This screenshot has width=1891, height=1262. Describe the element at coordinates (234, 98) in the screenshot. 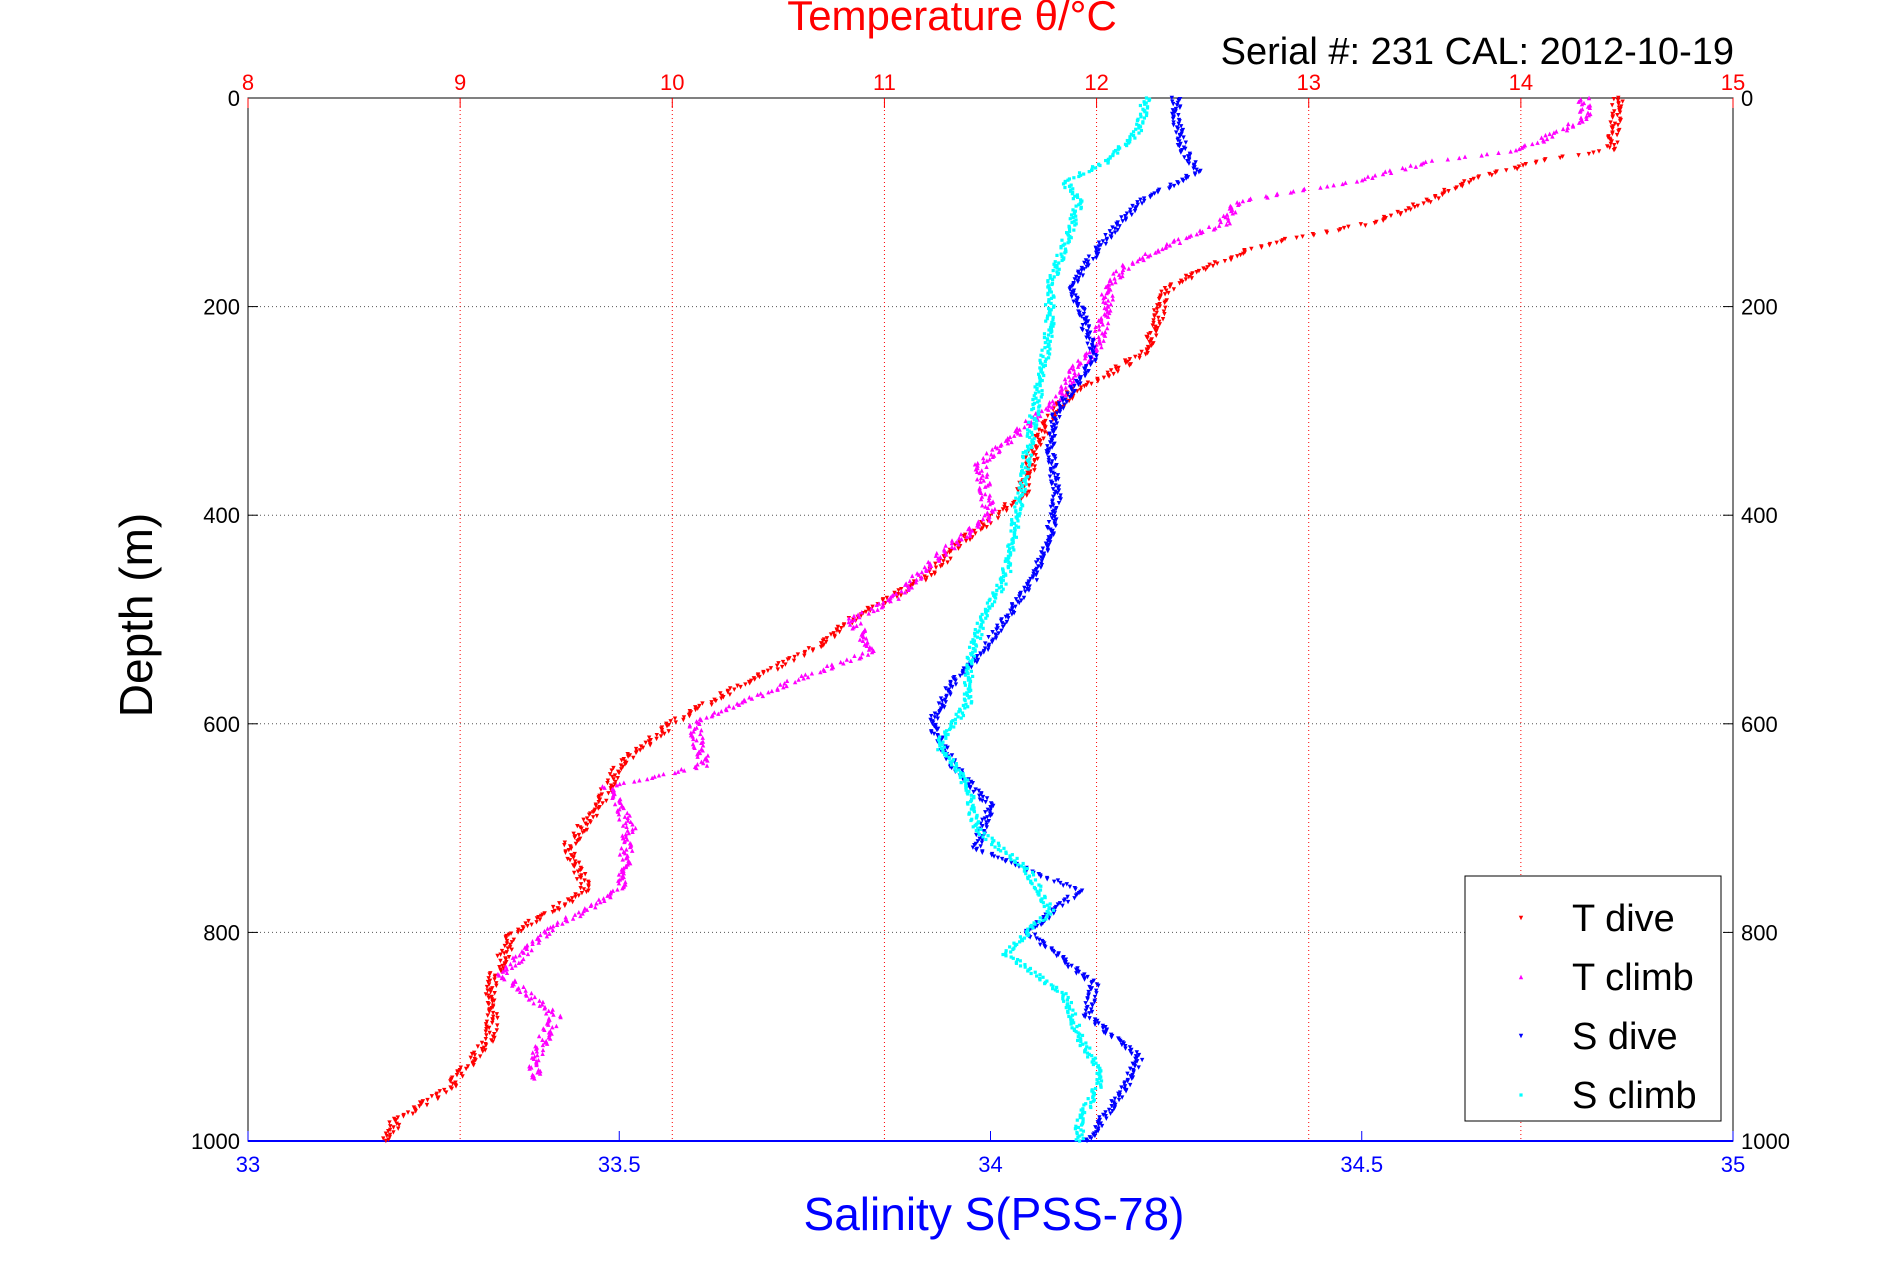

I see `depth-tick-label-left: 0` at that location.